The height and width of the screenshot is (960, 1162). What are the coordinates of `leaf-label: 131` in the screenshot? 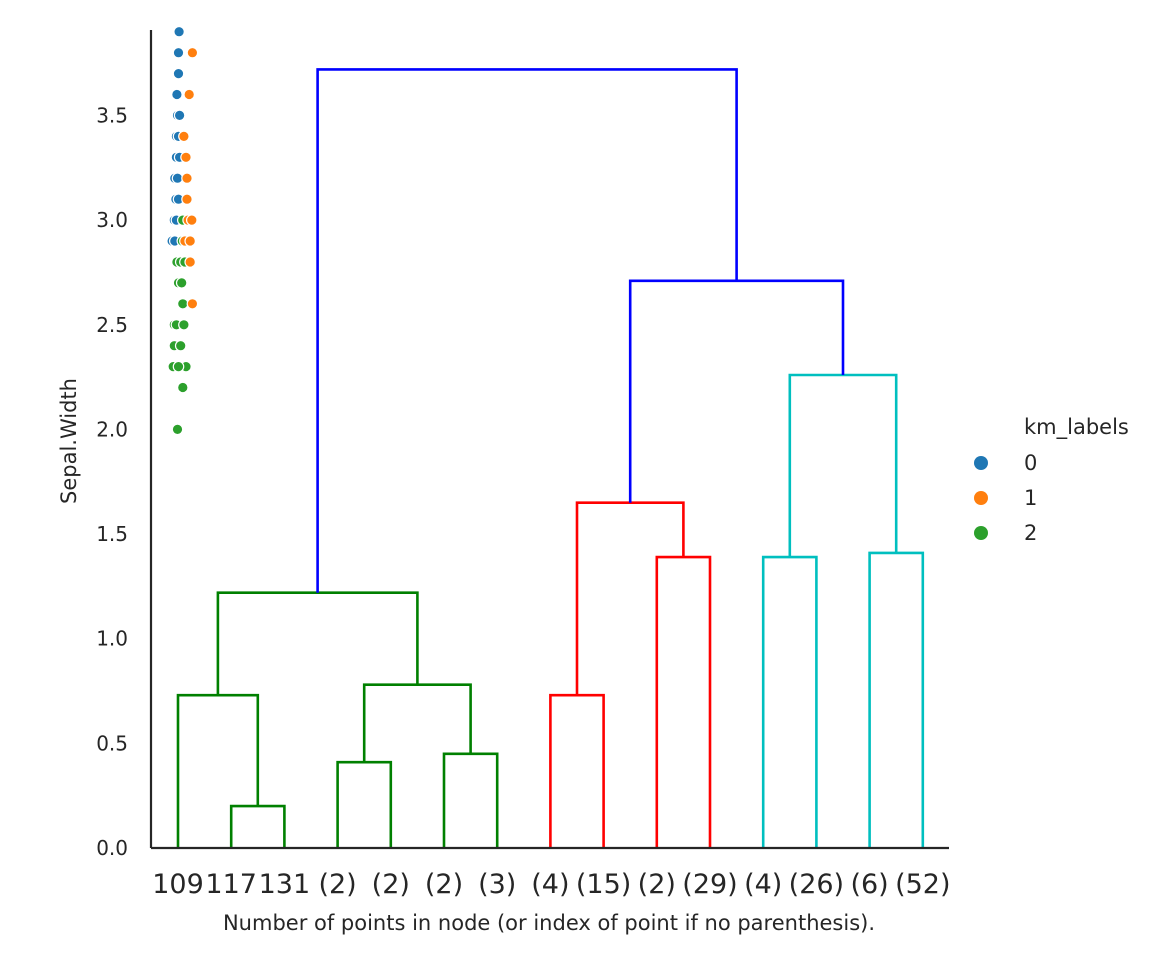 It's located at (285, 884).